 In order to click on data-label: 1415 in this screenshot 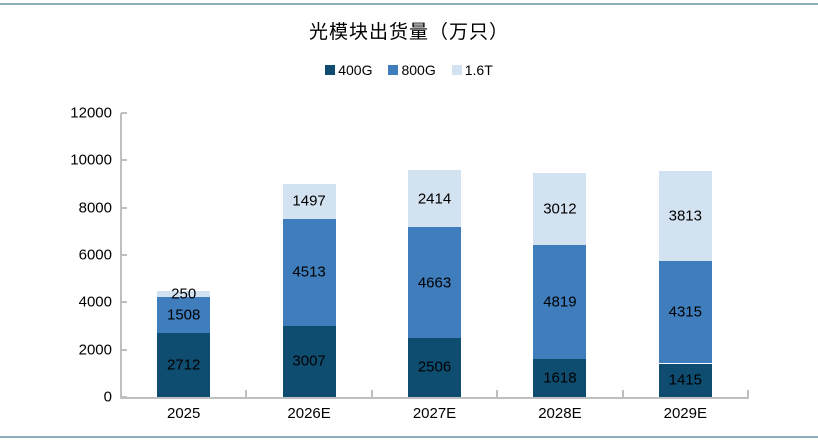, I will do `click(685, 380)`.